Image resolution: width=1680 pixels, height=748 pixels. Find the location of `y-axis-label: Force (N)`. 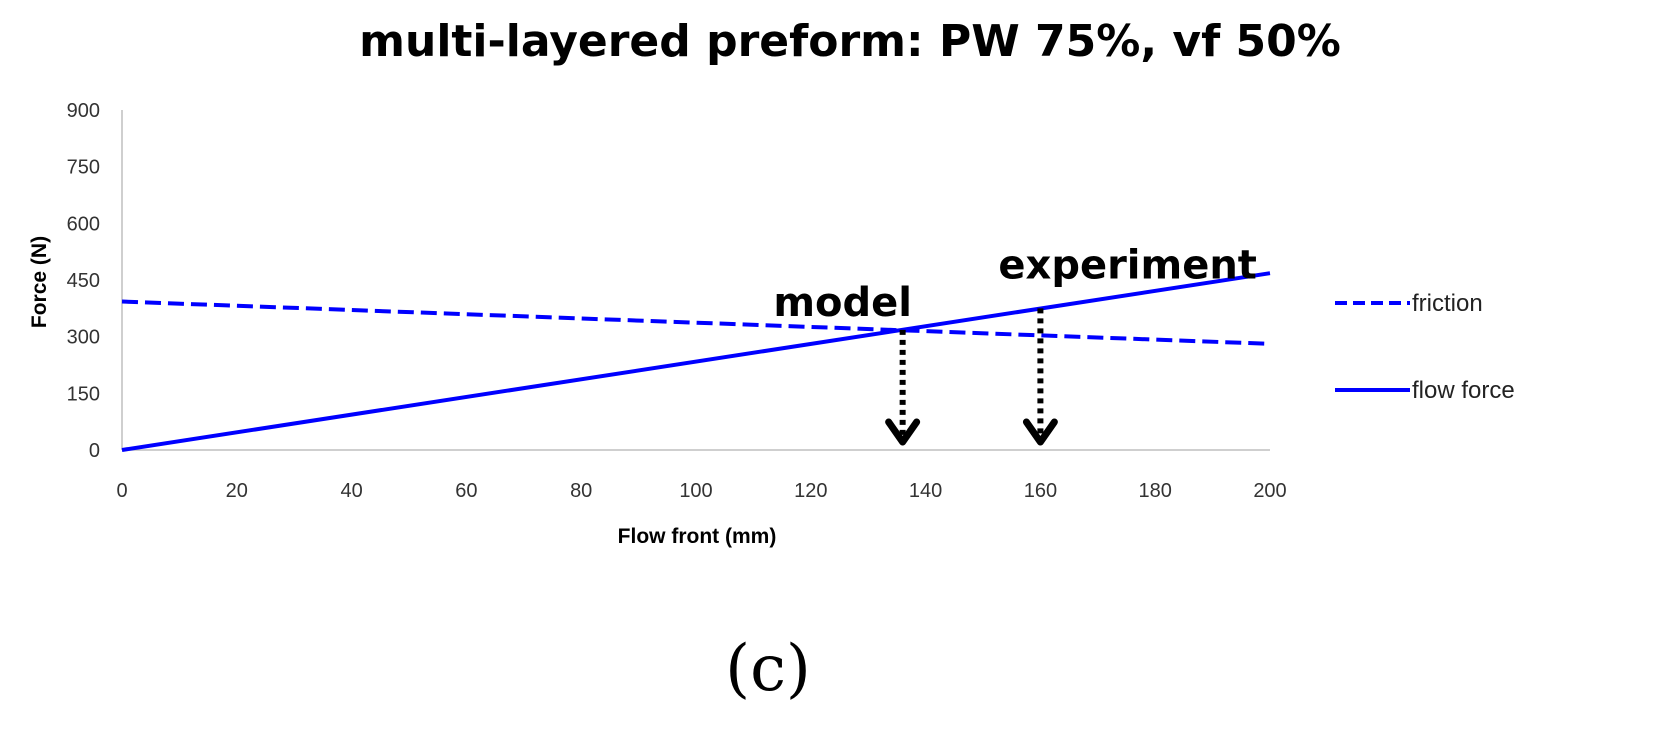

y-axis-label: Force (N) is located at coordinates (39, 282).